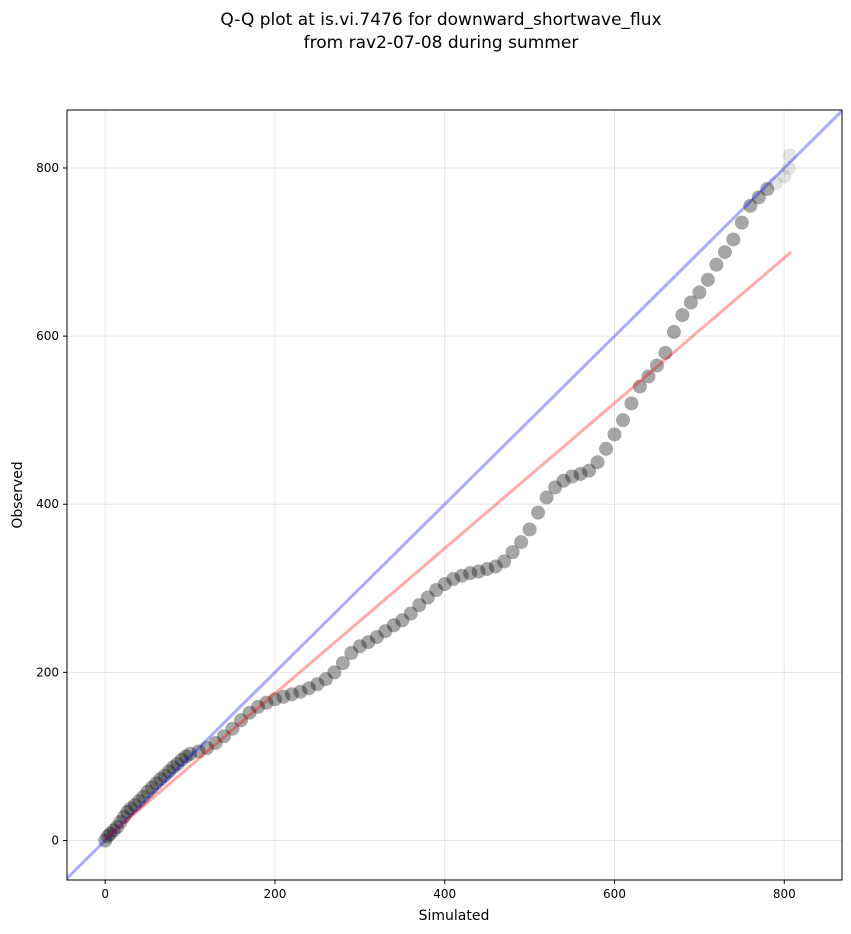  What do you see at coordinates (105, 894) in the screenshot?
I see `x-tick-label-0: 0` at bounding box center [105, 894].